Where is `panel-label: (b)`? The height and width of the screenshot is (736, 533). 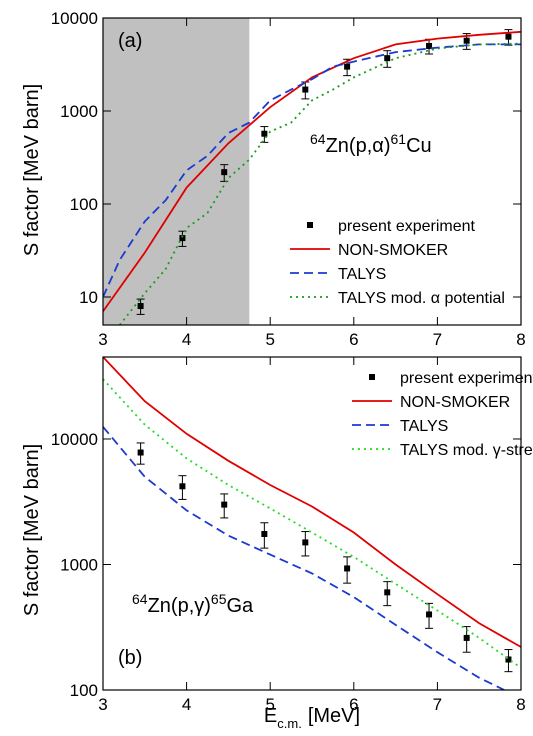 panel-label: (b) is located at coordinates (130, 658).